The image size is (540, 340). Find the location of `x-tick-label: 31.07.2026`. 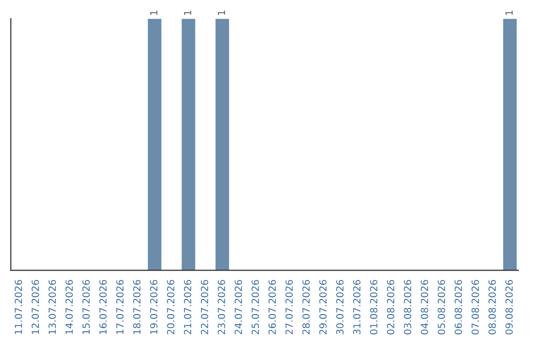

x-tick-label: 31.07.2026 is located at coordinates (356, 307).